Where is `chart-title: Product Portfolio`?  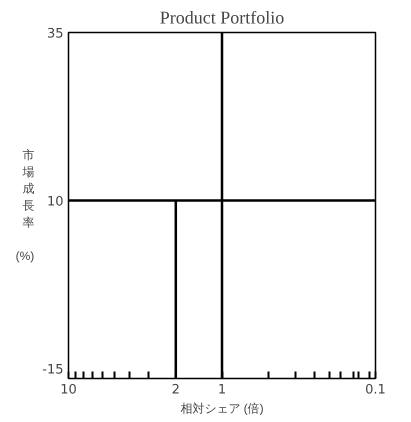 chart-title: Product Portfolio is located at coordinates (222, 18).